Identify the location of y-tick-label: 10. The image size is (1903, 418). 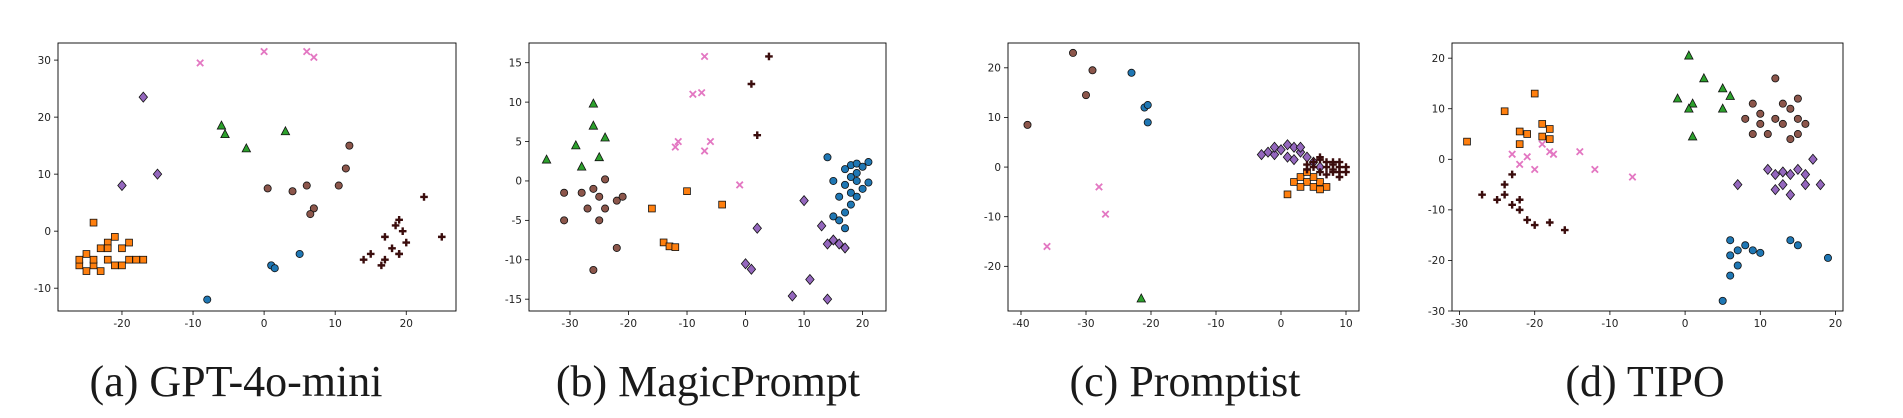
(44, 175).